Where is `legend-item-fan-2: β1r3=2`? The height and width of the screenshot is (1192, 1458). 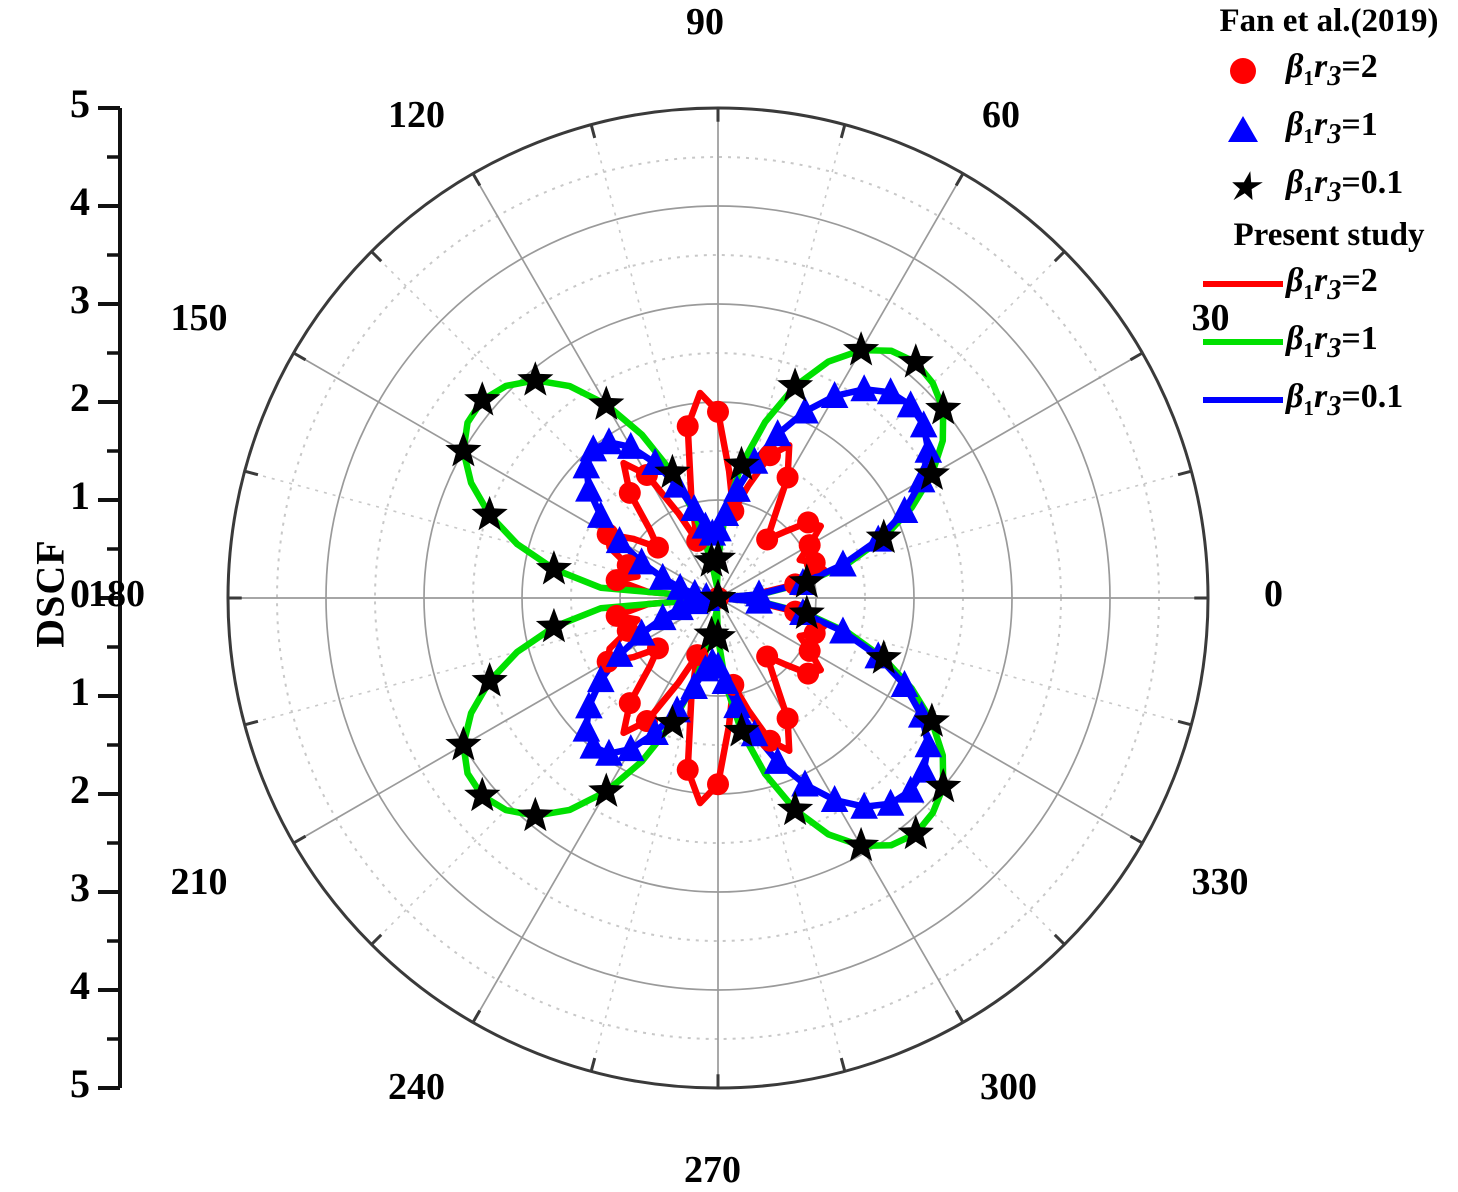
legend-item-fan-2: β1r3=2 is located at coordinates (1329, 71).